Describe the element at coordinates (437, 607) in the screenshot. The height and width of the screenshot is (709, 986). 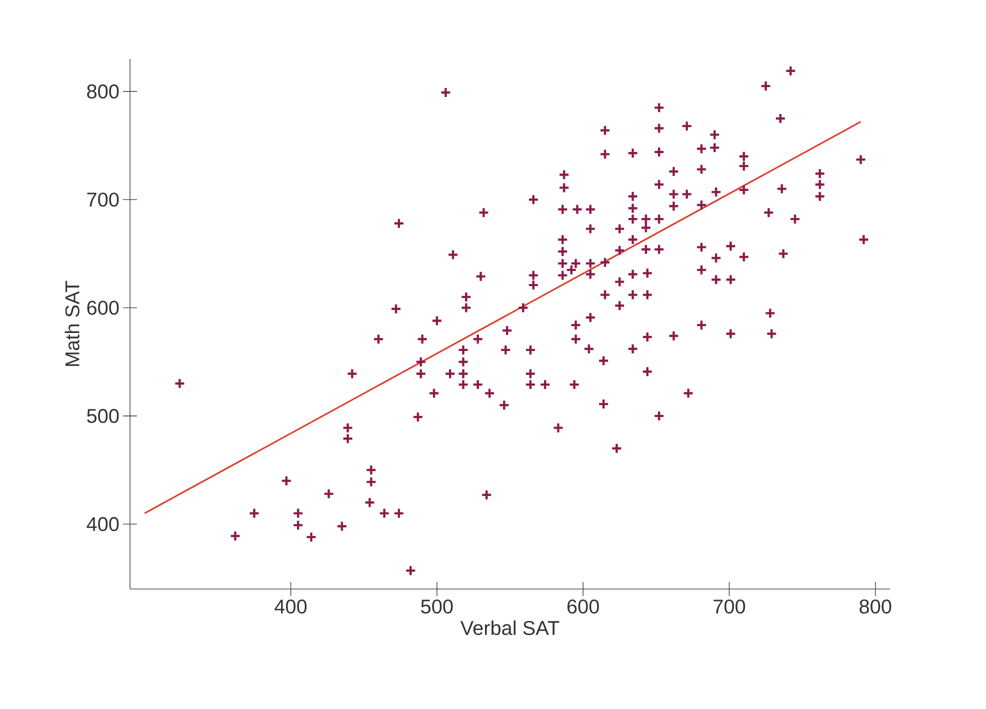
I see `x-tick-label: 500` at that location.